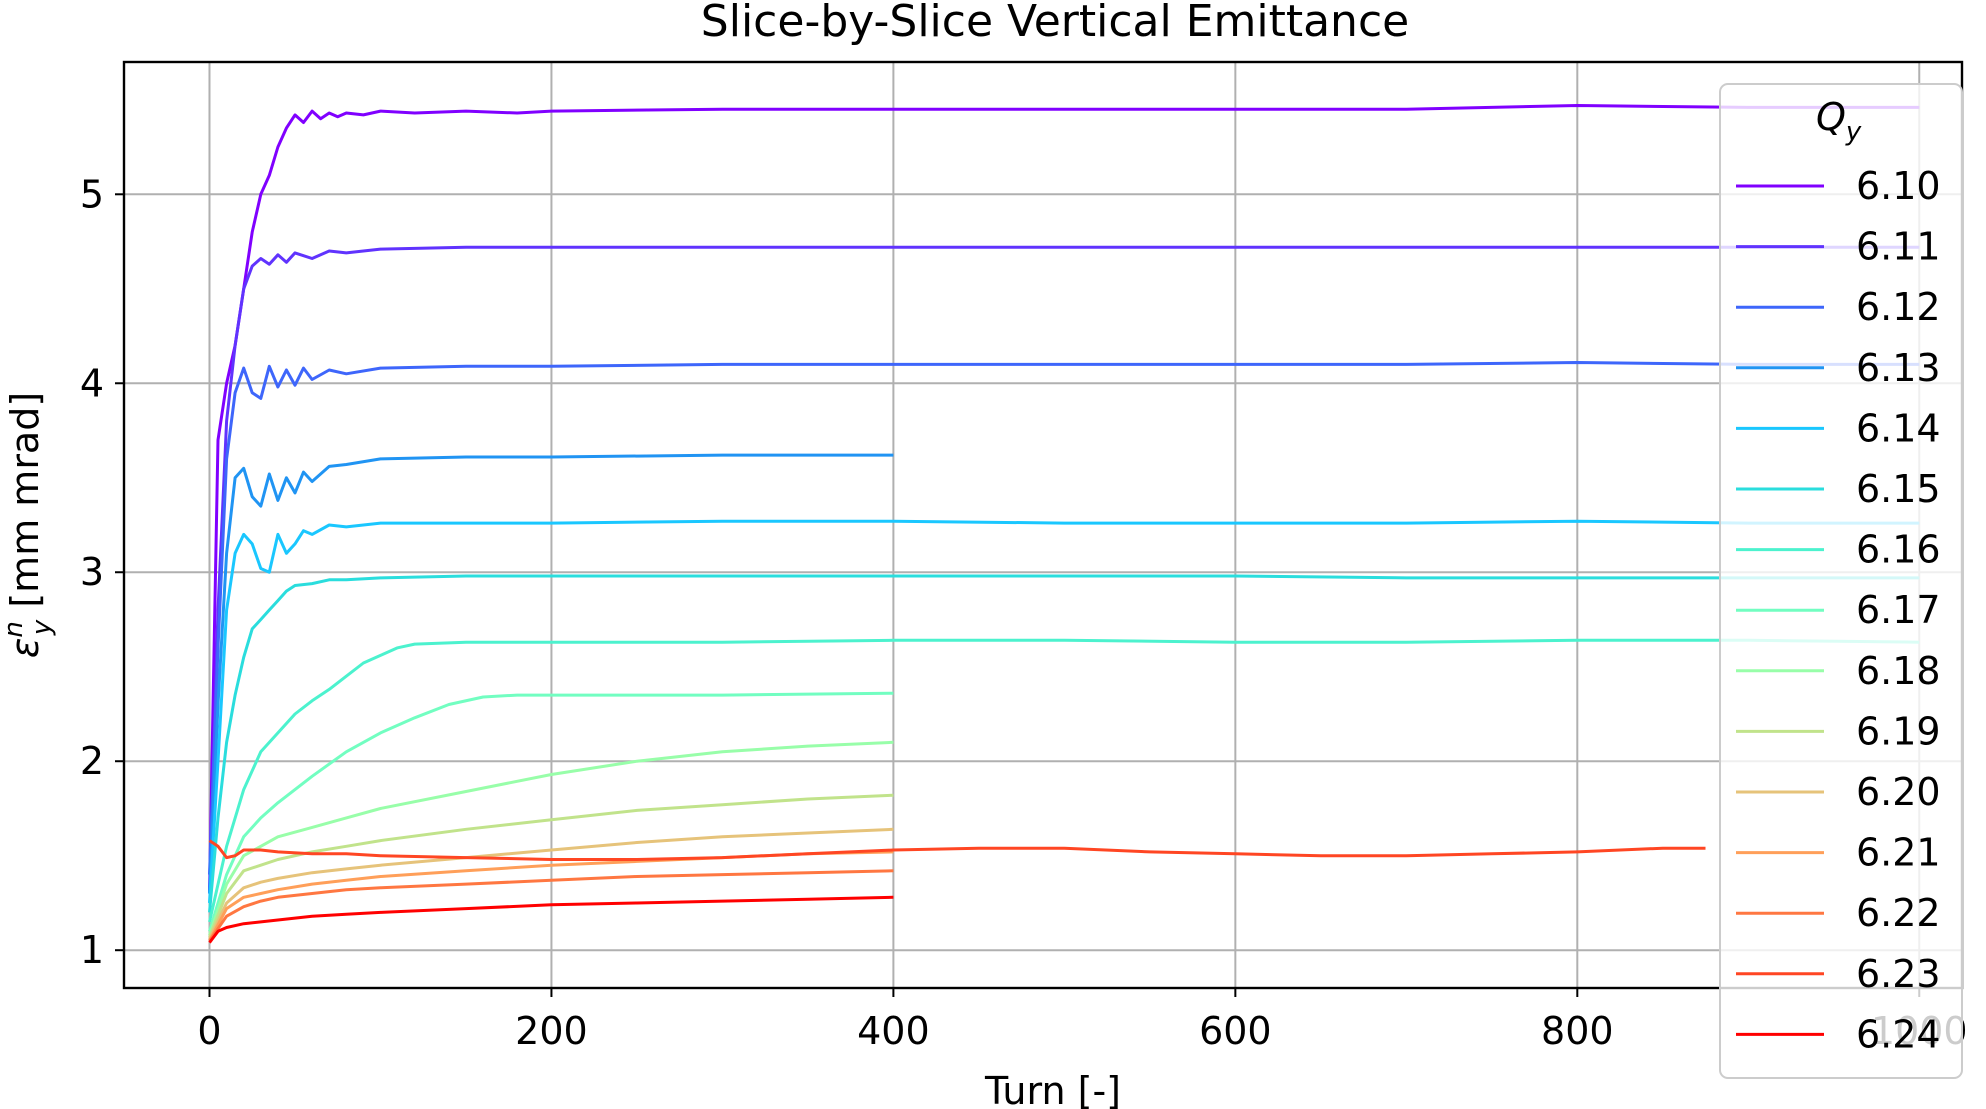 The height and width of the screenshot is (1109, 1986). I want to click on y-axis-label-subscript: y, so click(42, 627).